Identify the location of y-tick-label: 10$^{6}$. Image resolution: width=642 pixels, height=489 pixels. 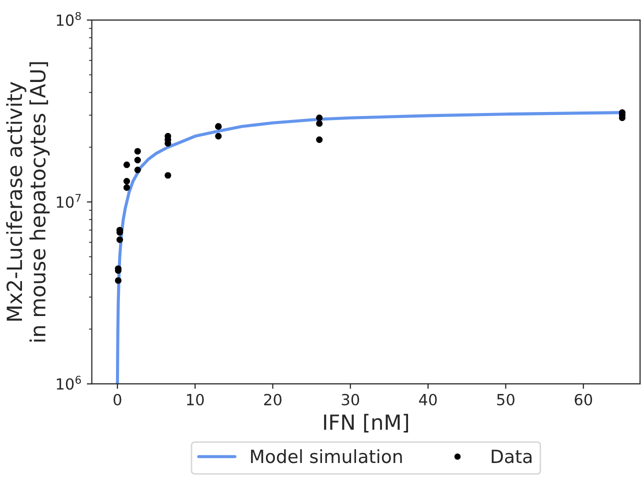
(68, 383).